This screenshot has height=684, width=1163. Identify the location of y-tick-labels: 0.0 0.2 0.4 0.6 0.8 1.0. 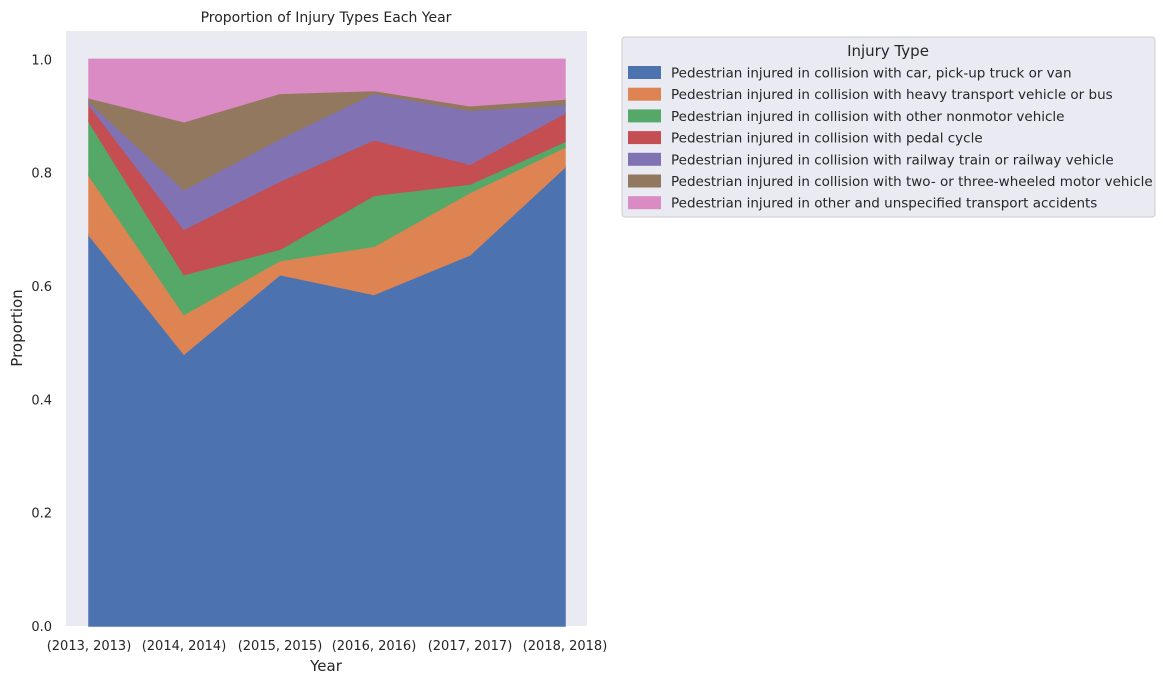
(41, 344).